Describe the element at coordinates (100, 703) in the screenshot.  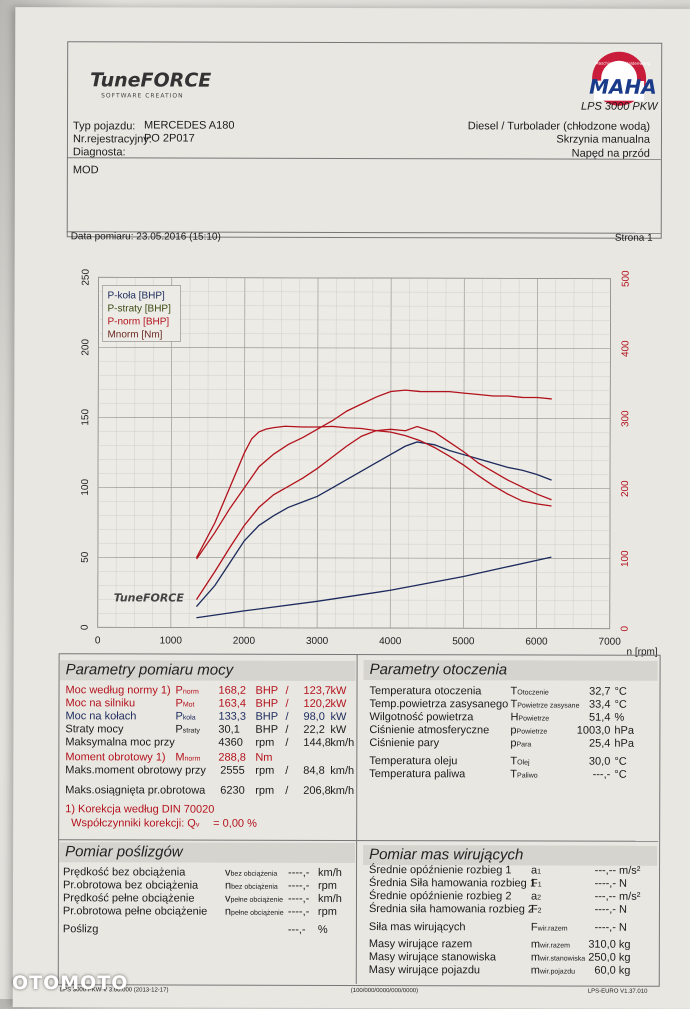
I see `power-row-label: Moc na silniku` at that location.